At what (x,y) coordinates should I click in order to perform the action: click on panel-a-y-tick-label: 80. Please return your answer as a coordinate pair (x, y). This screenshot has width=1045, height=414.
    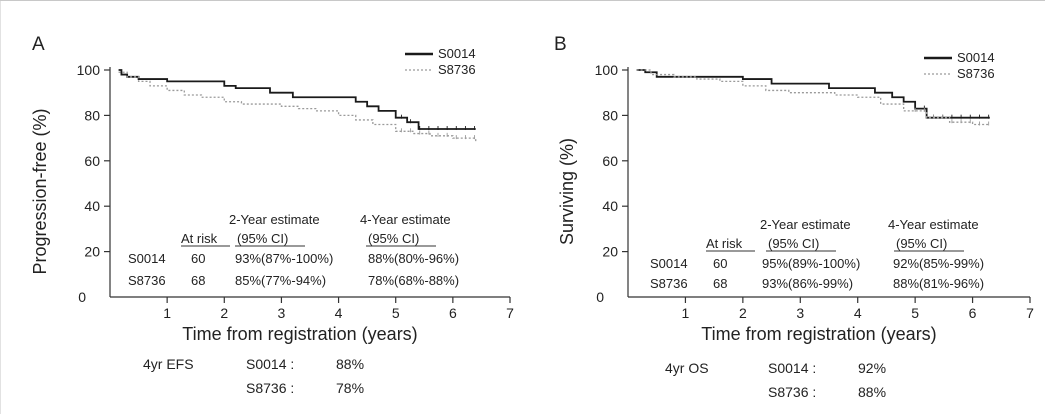
    Looking at the image, I should click on (92, 115).